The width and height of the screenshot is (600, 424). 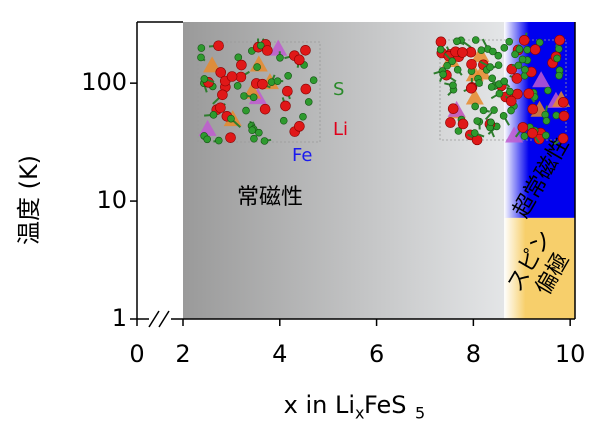 What do you see at coordinates (182, 354) in the screenshot?
I see `x-tick-label: 2` at bounding box center [182, 354].